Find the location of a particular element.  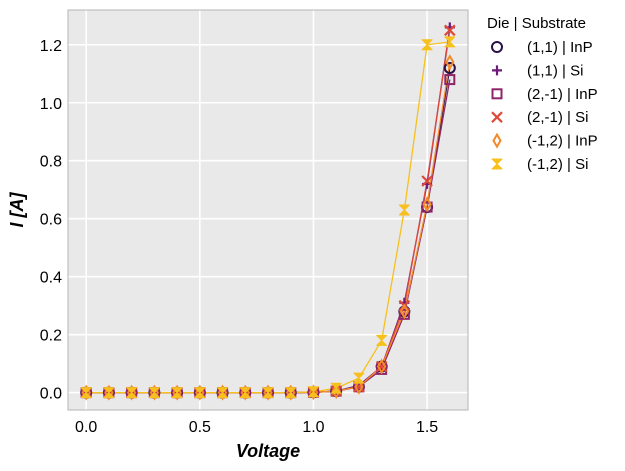

legend-item: (-1,2) | InP is located at coordinates (545, 141).